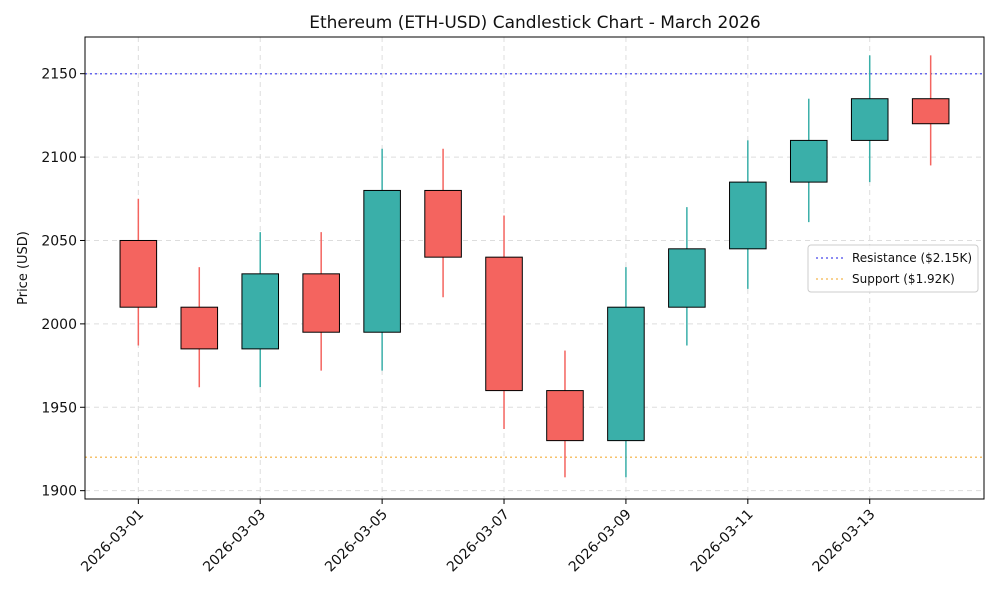  Describe the element at coordinates (112, 541) in the screenshot. I see `x-tick-label: 2026-03-01` at that location.